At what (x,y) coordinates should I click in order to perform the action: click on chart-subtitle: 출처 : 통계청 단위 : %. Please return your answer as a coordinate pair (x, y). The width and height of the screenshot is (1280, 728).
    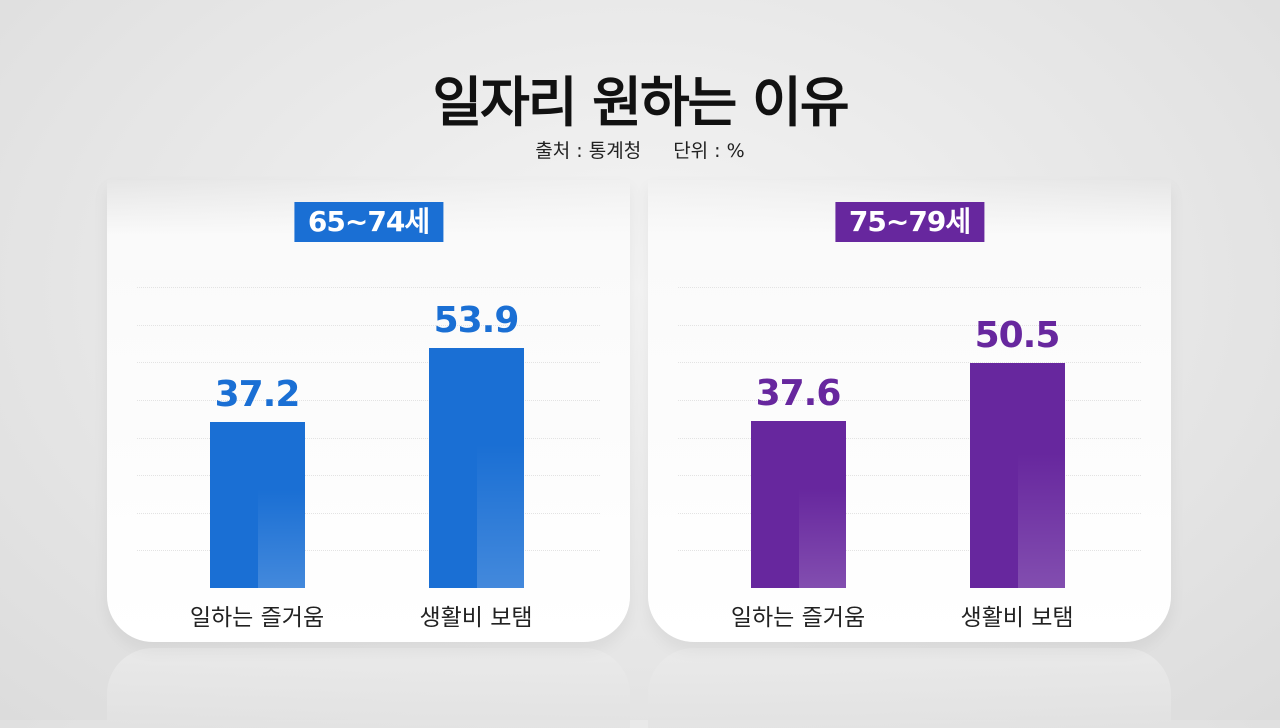
    Looking at the image, I should click on (640, 149).